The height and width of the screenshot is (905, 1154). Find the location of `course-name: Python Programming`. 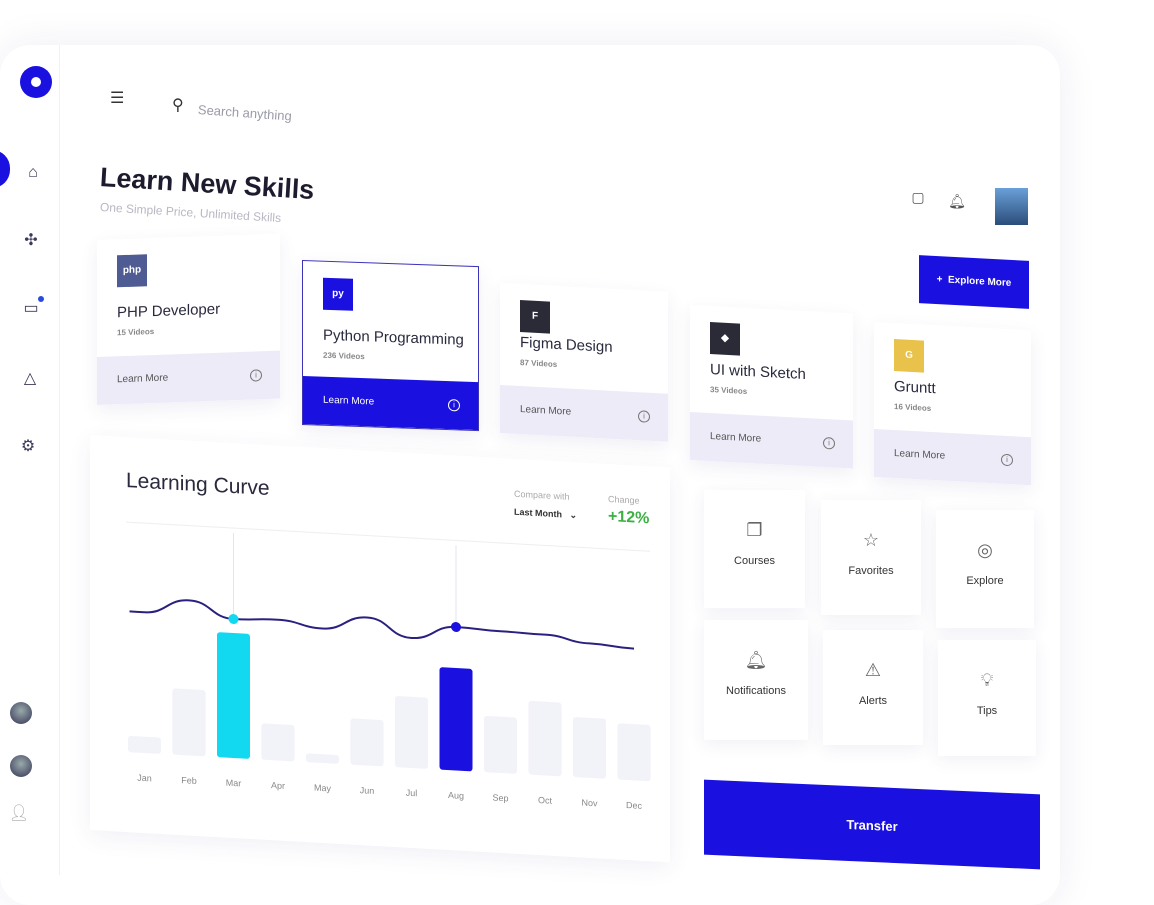

course-name: Python Programming is located at coordinates (393, 337).